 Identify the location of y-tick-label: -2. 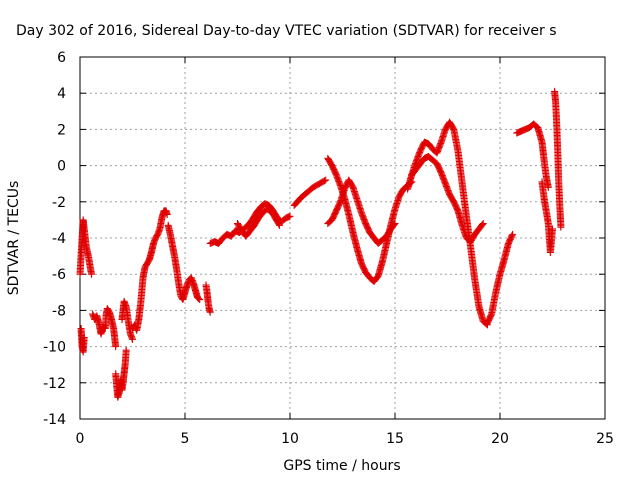
(59, 203).